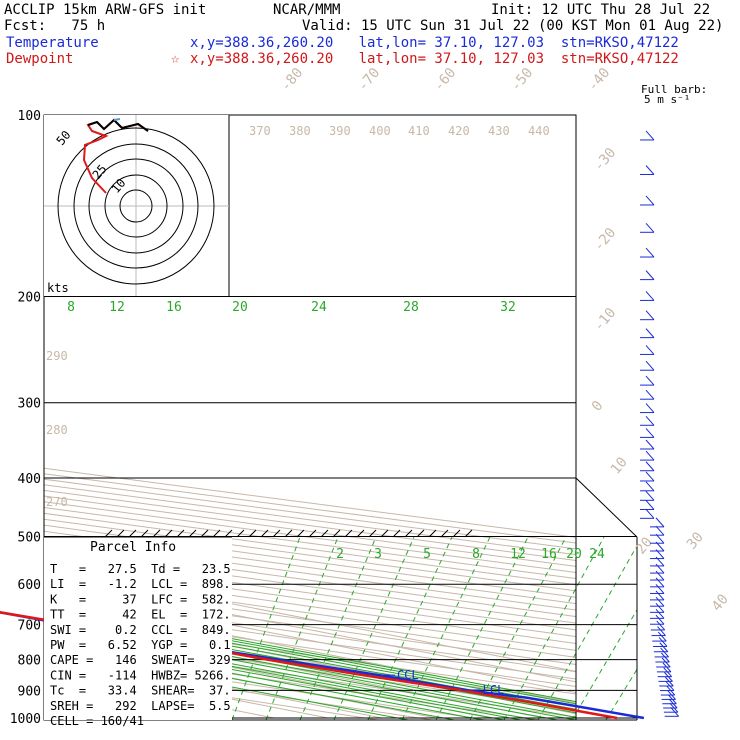  What do you see at coordinates (29, 537) in the screenshot?
I see `pressure-label: 500` at bounding box center [29, 537].